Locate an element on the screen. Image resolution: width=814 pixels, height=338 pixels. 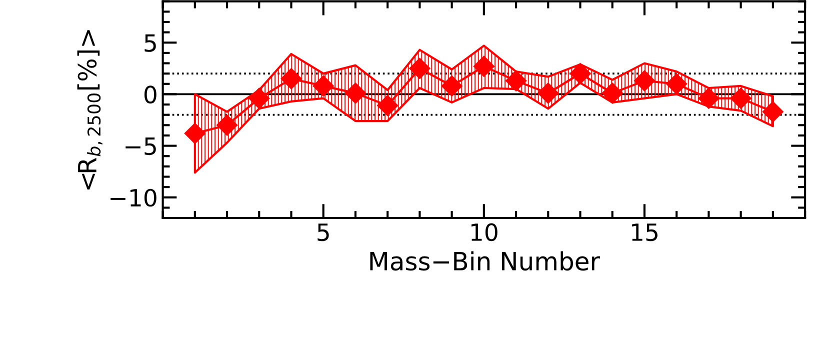
y-tick-label: −5 is located at coordinates (141, 147).